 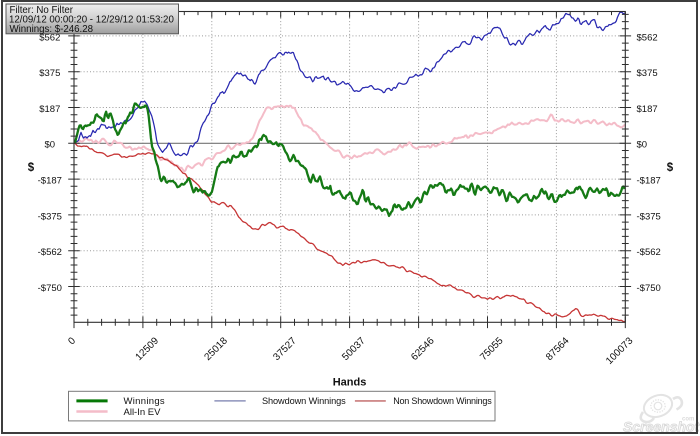 I want to click on svg-text: 75055, so click(x=492, y=349).